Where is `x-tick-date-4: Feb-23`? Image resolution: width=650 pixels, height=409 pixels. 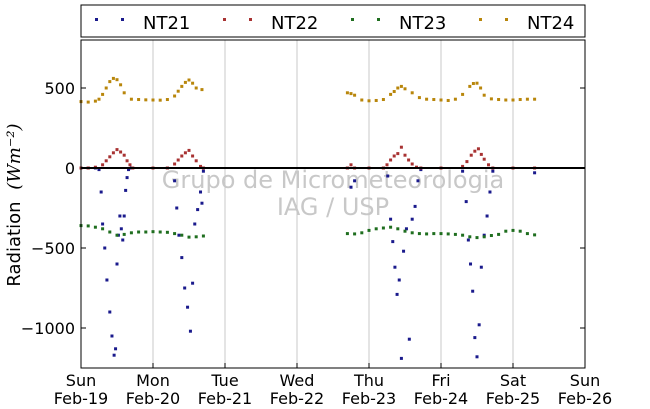
x-tick-date-4: Feb-23 is located at coordinates (369, 398).